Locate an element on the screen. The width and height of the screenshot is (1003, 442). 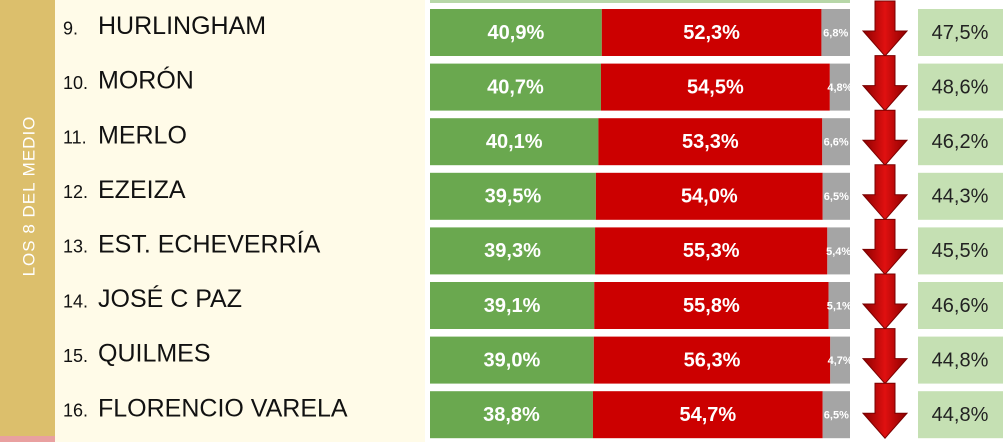
category-label: EST. ECHEVERRÍA is located at coordinates (209, 244).